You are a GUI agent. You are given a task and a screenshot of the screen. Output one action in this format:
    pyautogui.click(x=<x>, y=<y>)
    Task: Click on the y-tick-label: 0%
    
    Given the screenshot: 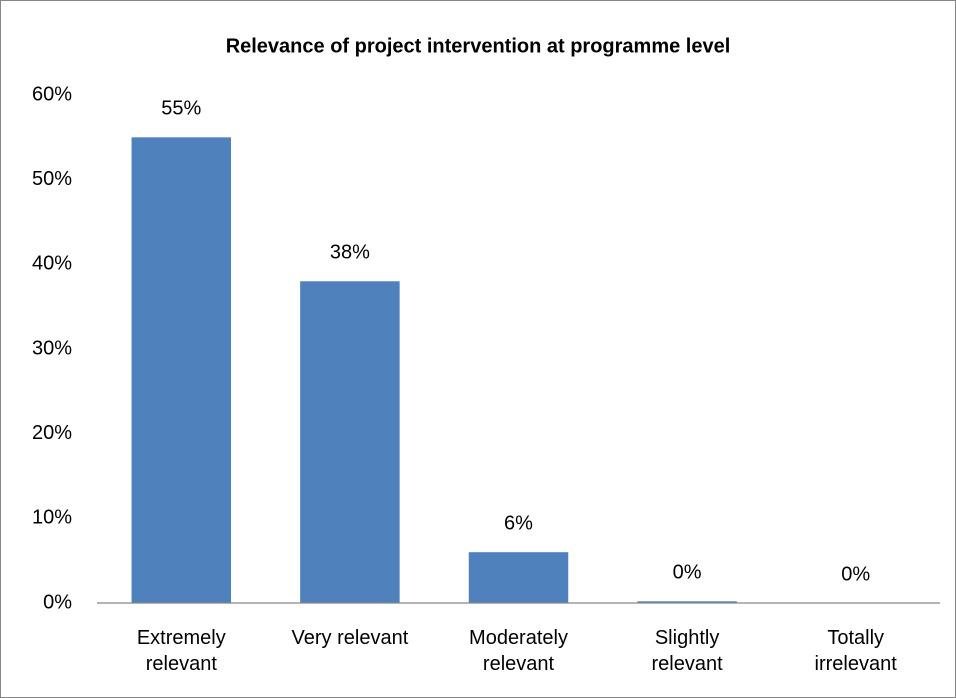 What is the action you would take?
    pyautogui.click(x=57, y=602)
    